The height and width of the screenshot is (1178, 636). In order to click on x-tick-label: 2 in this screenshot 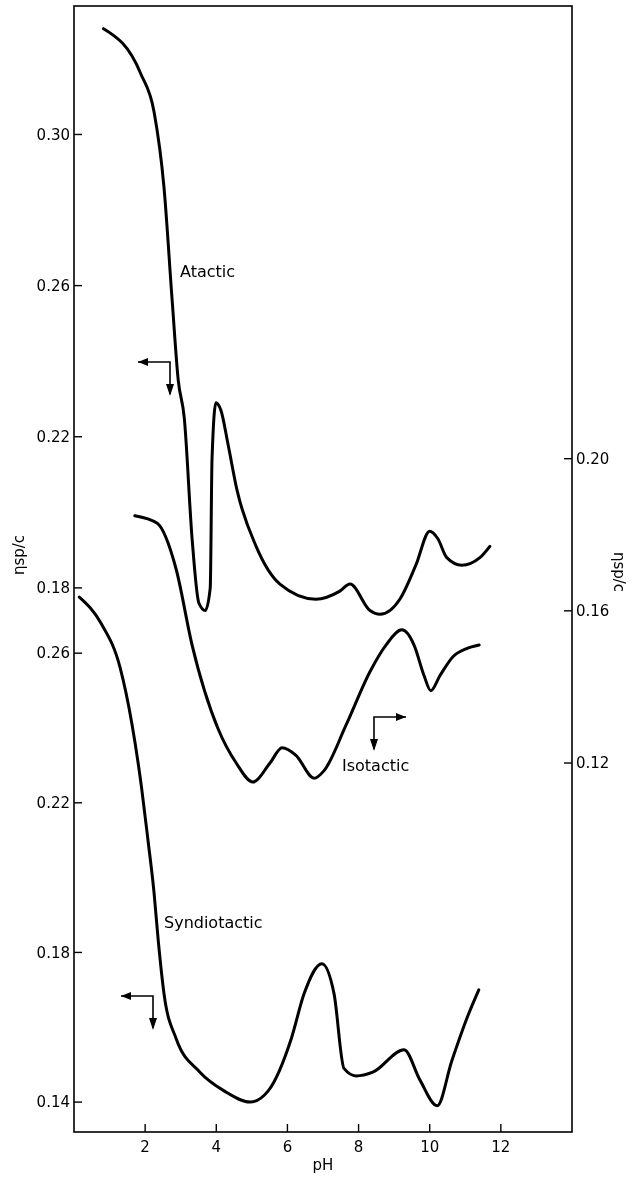, I will do `click(145, 1147)`.